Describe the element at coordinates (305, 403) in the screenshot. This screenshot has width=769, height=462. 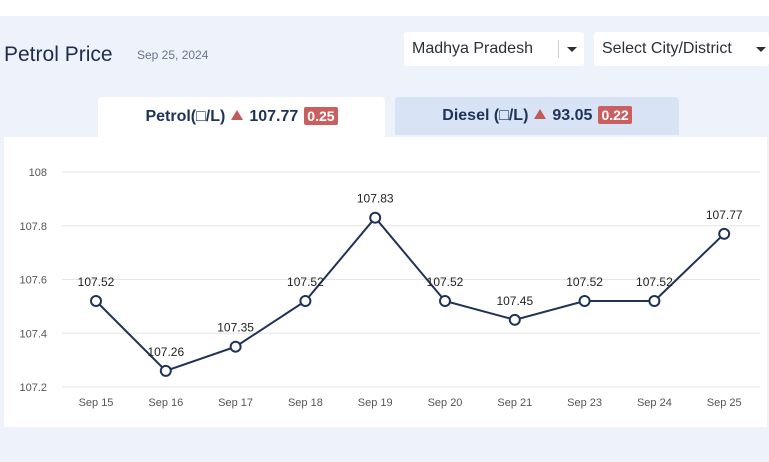
I see `x-tick-label: Sep 18` at that location.